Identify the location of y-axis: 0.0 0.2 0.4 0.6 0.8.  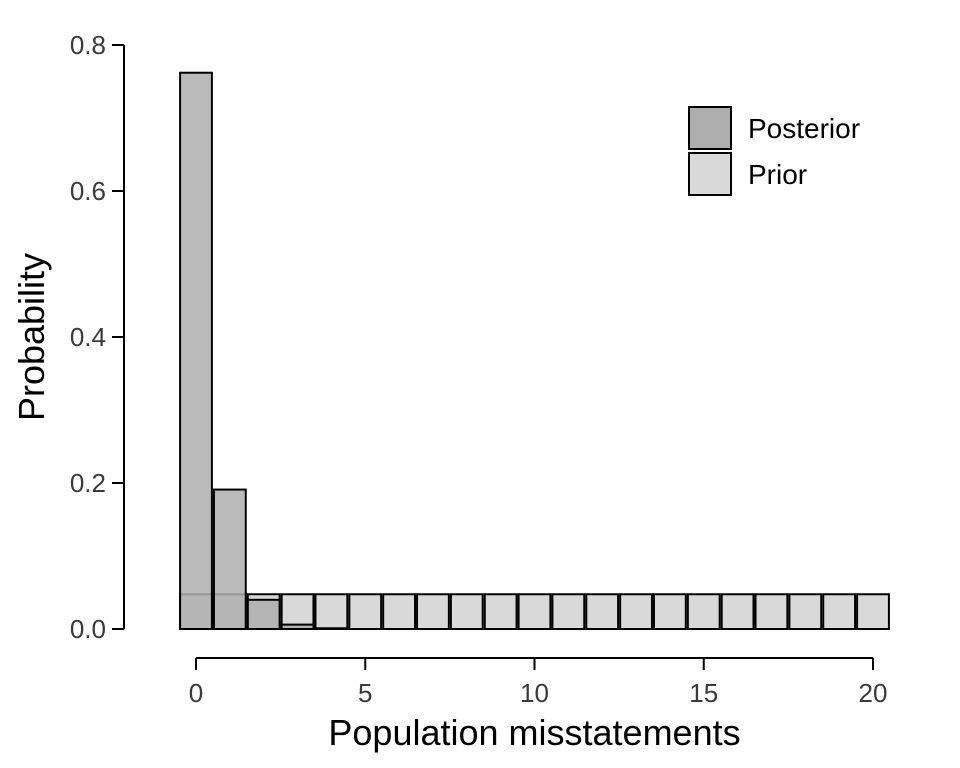
(97, 337).